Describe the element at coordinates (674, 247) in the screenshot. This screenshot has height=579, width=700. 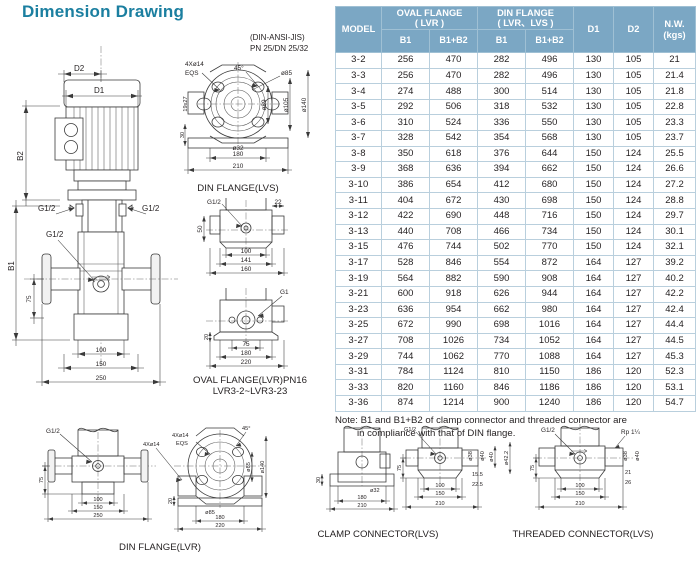
I see `cell-value: 32.1` at that location.